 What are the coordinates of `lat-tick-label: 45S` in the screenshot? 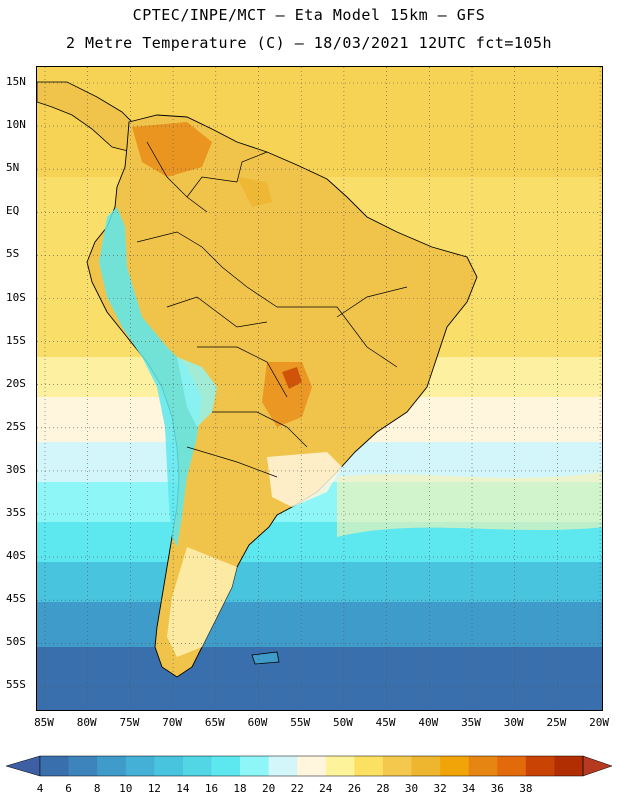 It's located at (16, 599).